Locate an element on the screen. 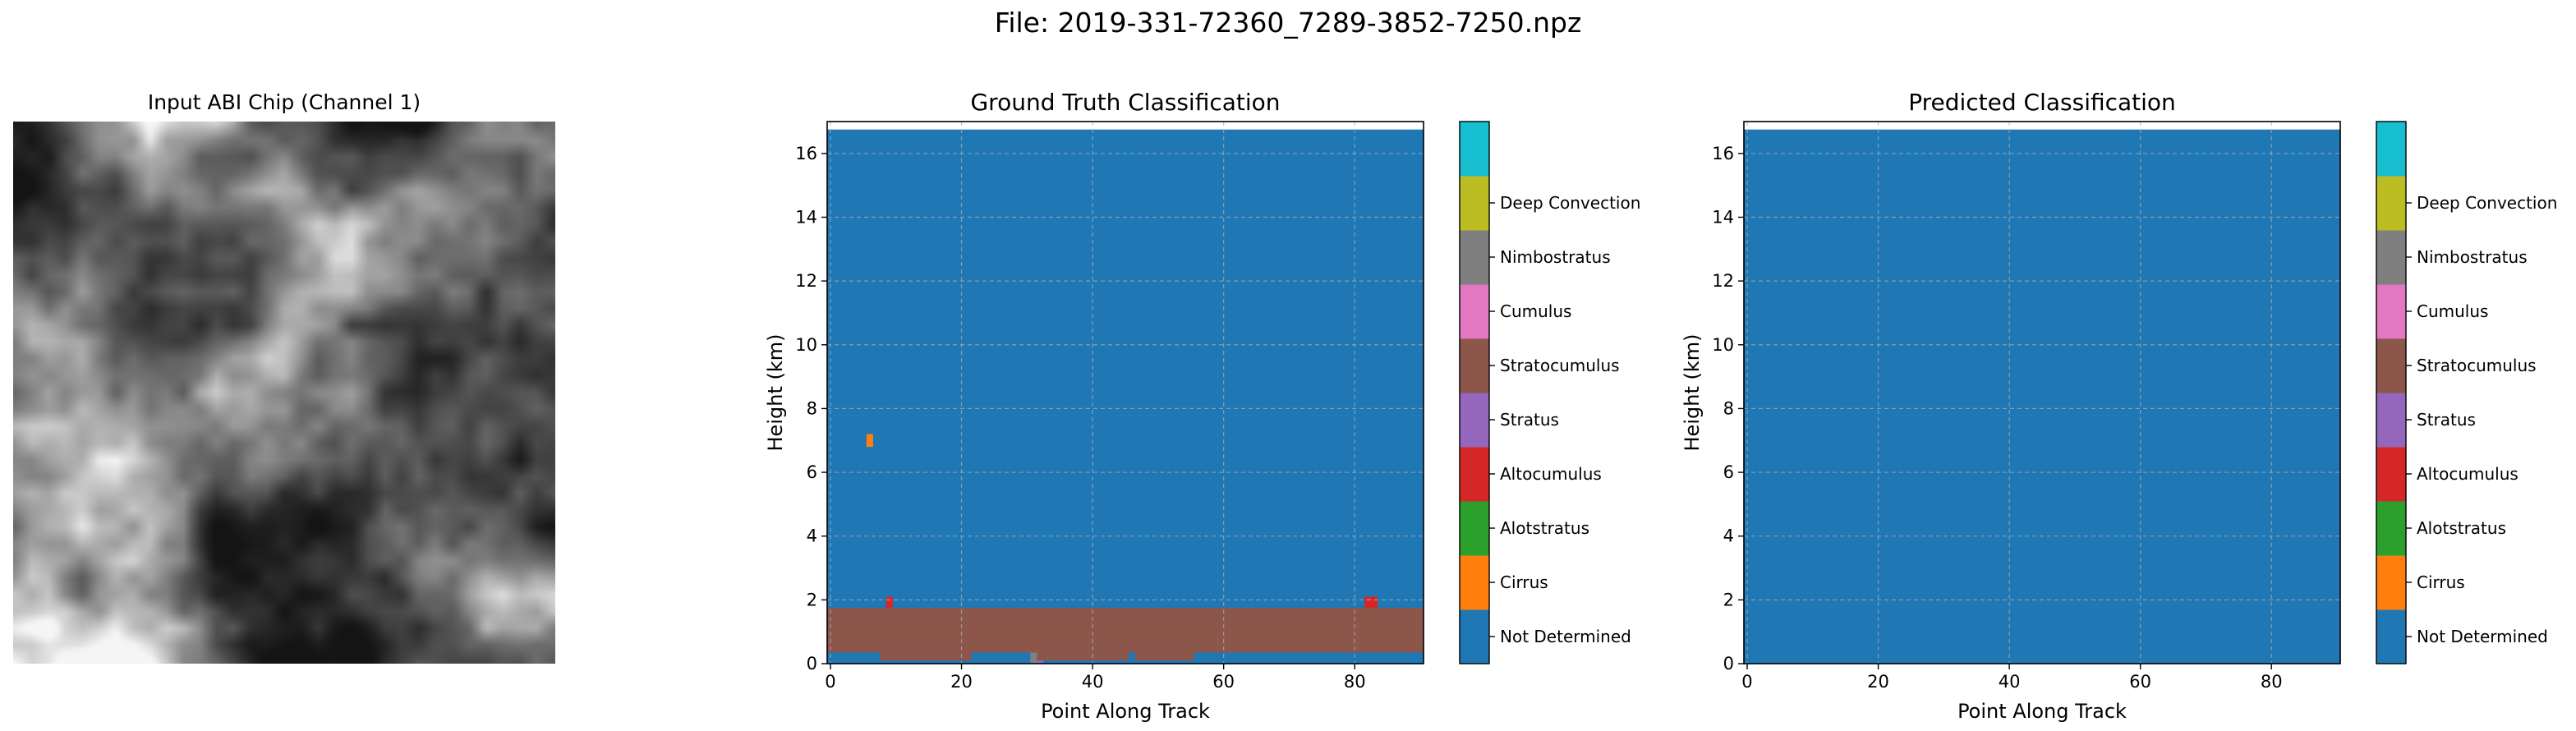 The image size is (2576, 731). cell-cirrus is located at coordinates (869, 440).